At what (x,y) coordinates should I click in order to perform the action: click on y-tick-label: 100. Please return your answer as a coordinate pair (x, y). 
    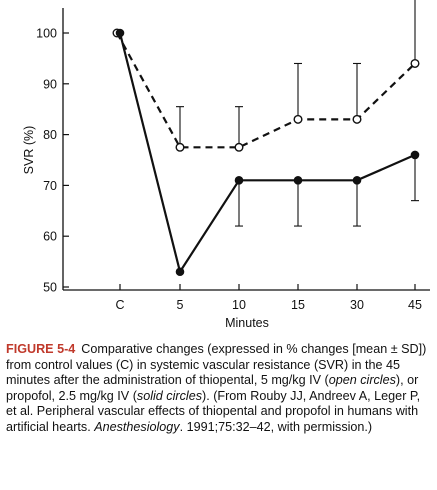
    Looking at the image, I should click on (46, 34).